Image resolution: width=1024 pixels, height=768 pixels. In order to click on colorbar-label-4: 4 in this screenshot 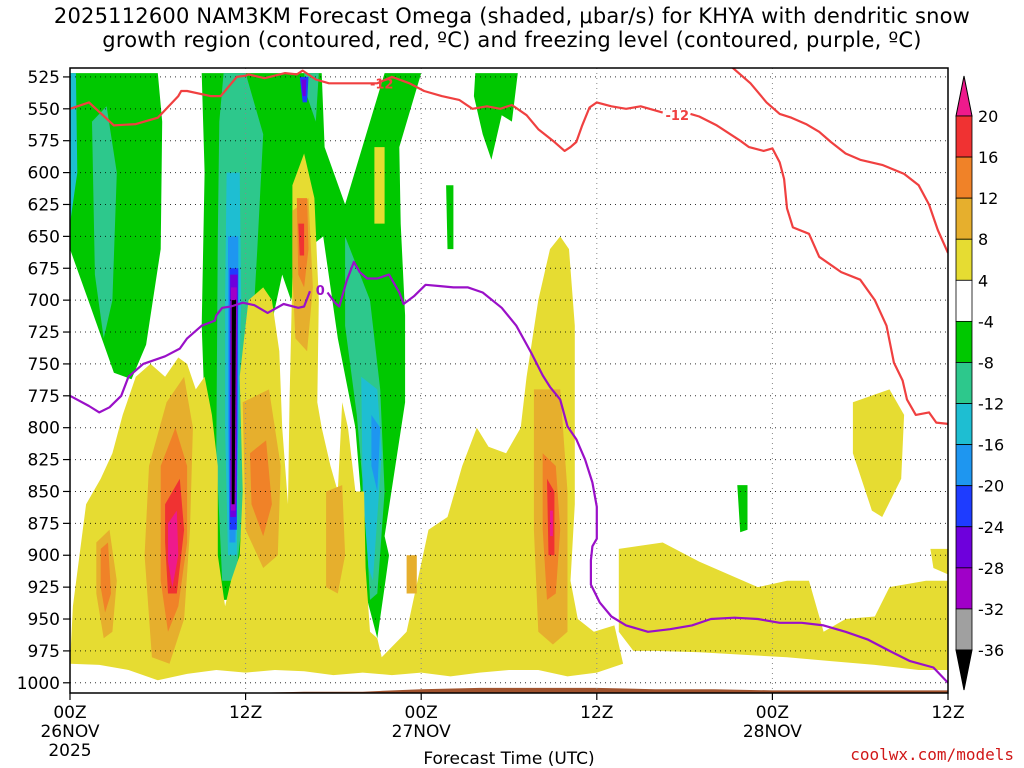, I will do `click(983, 280)`.